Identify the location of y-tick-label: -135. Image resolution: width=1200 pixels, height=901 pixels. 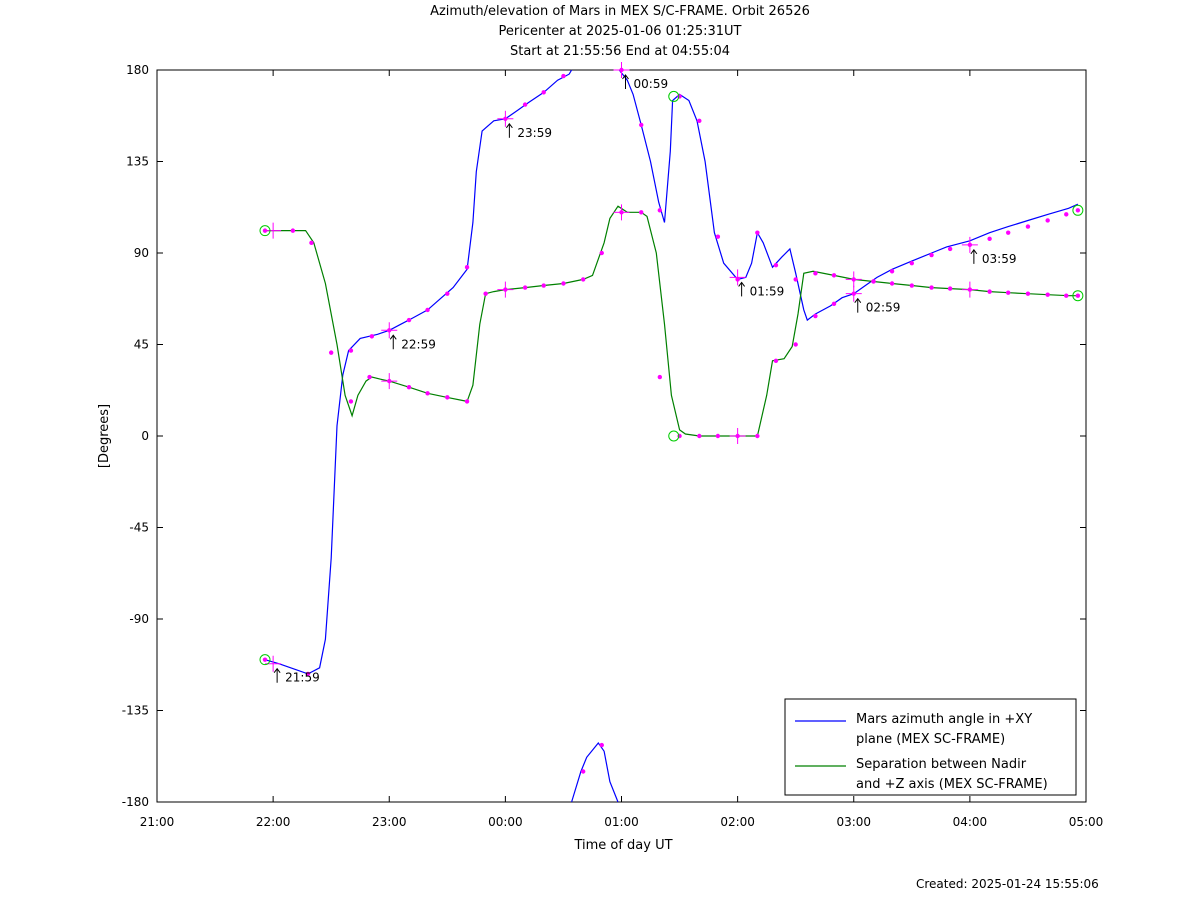
(135, 711).